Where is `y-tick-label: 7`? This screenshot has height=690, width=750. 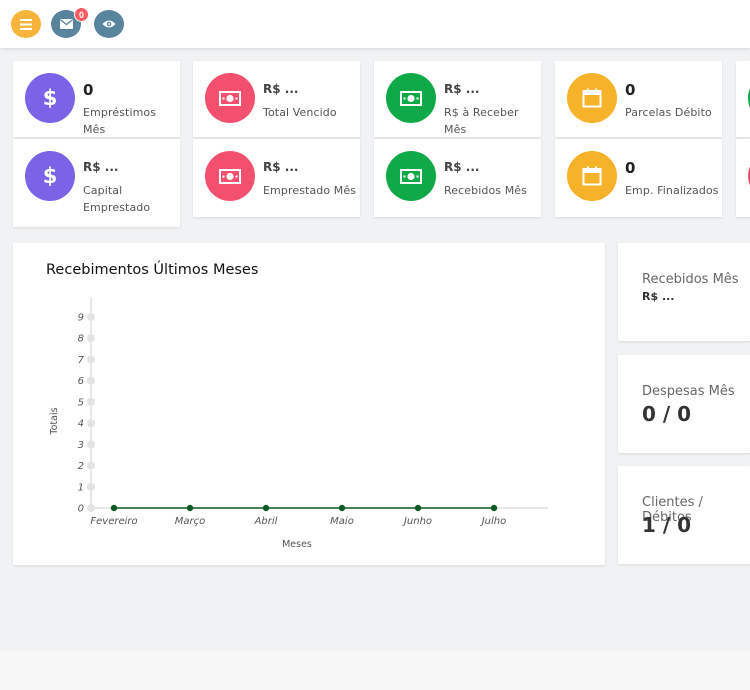
y-tick-label: 7 is located at coordinates (81, 360).